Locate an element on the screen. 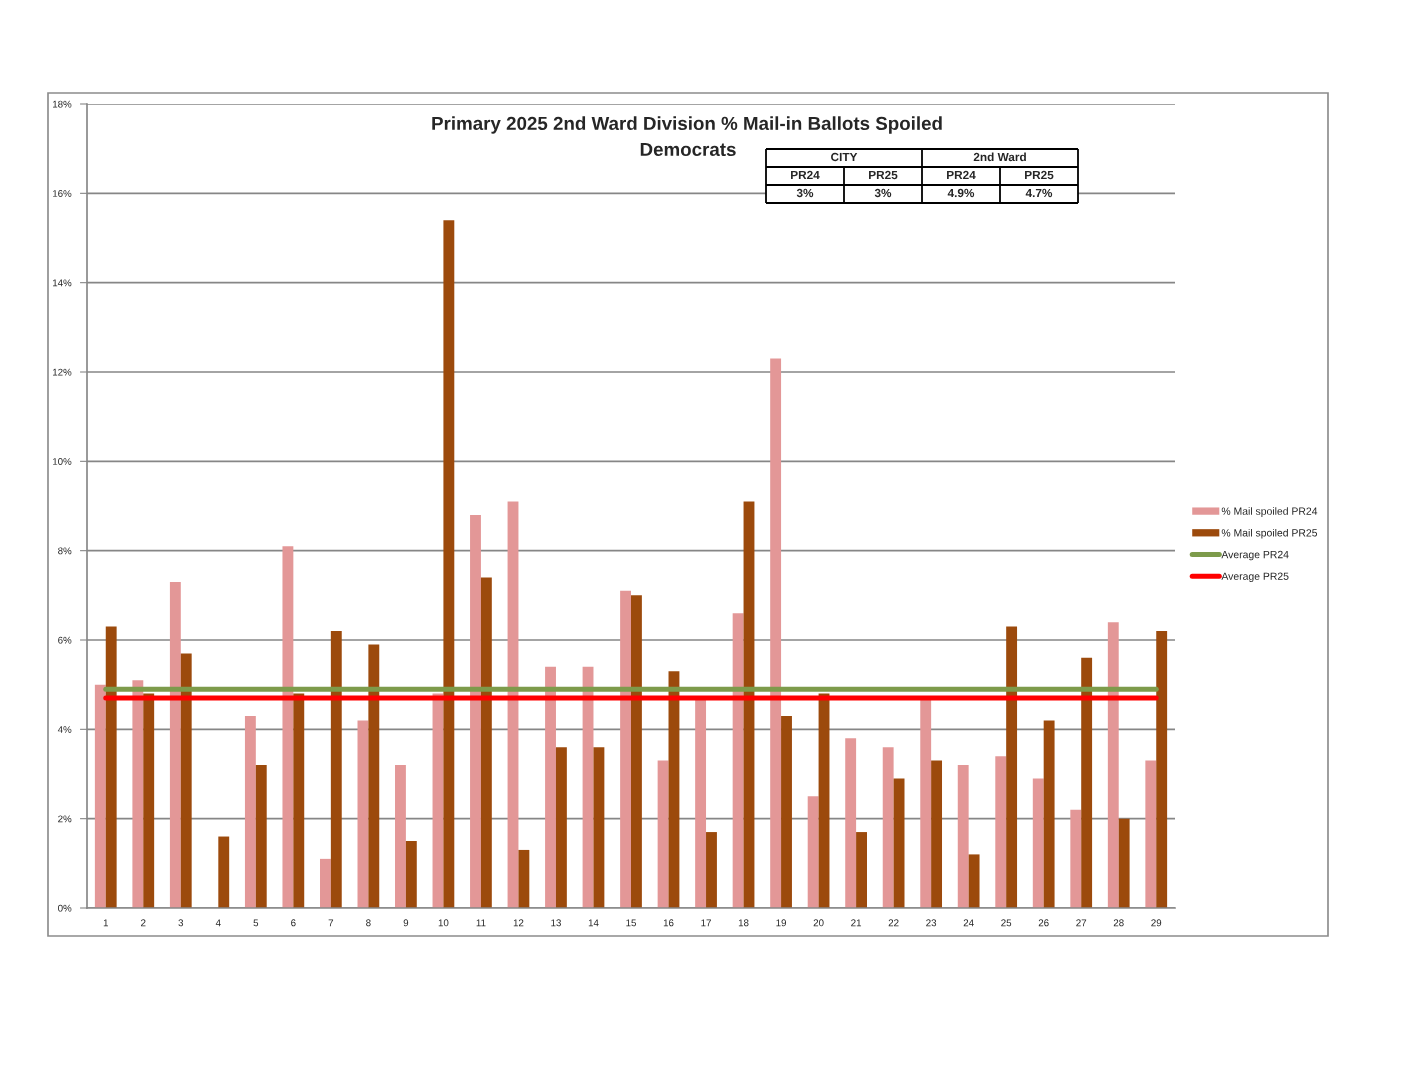  legend-label: Average PR24 is located at coordinates (1255, 555).